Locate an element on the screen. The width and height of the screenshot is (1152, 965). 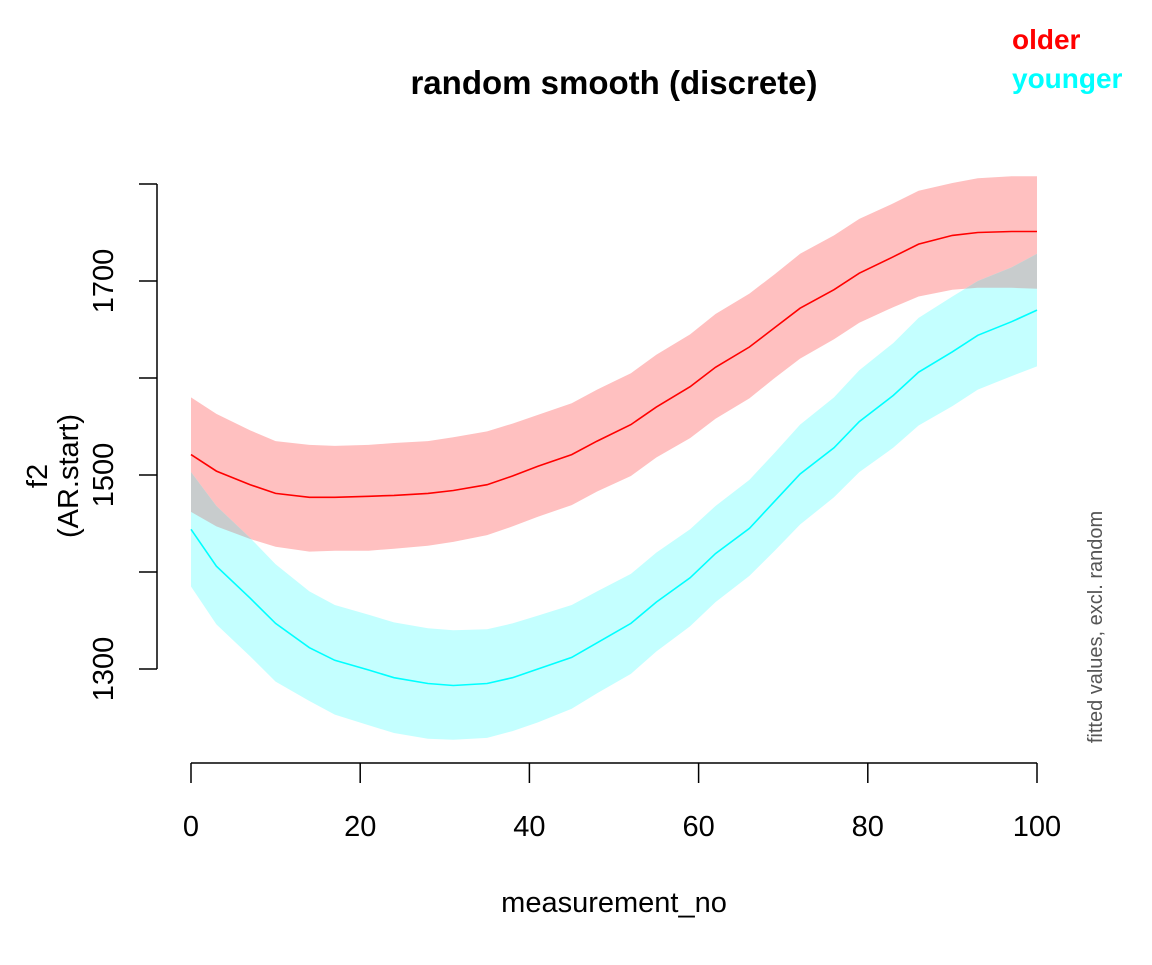
y-axis: 1300 1500 1700 is located at coordinates (123, 442).